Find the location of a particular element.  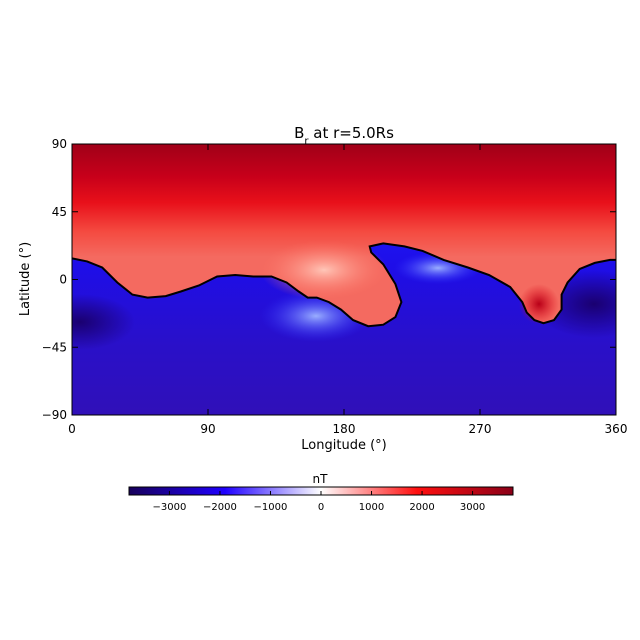

x-tick-label: 360 is located at coordinates (616, 429).